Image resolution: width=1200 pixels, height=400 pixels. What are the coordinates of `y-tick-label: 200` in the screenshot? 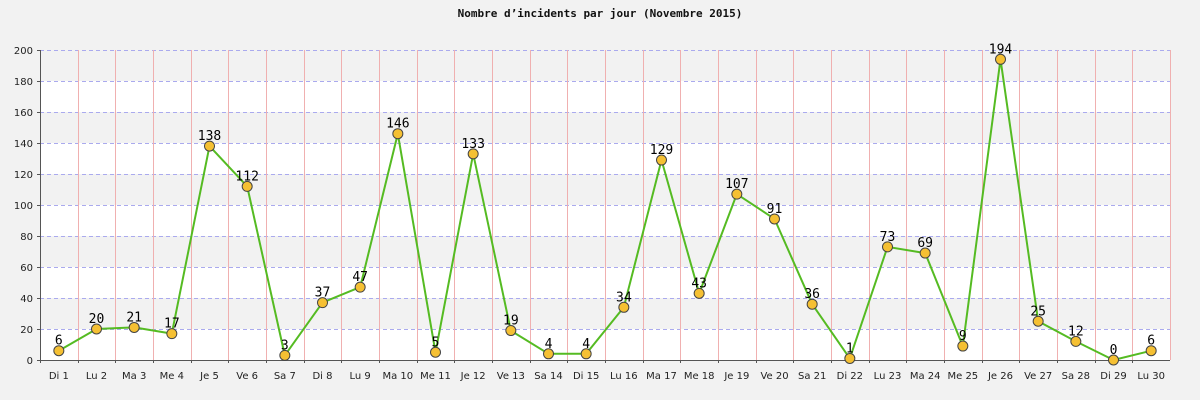 It's located at (23, 51).